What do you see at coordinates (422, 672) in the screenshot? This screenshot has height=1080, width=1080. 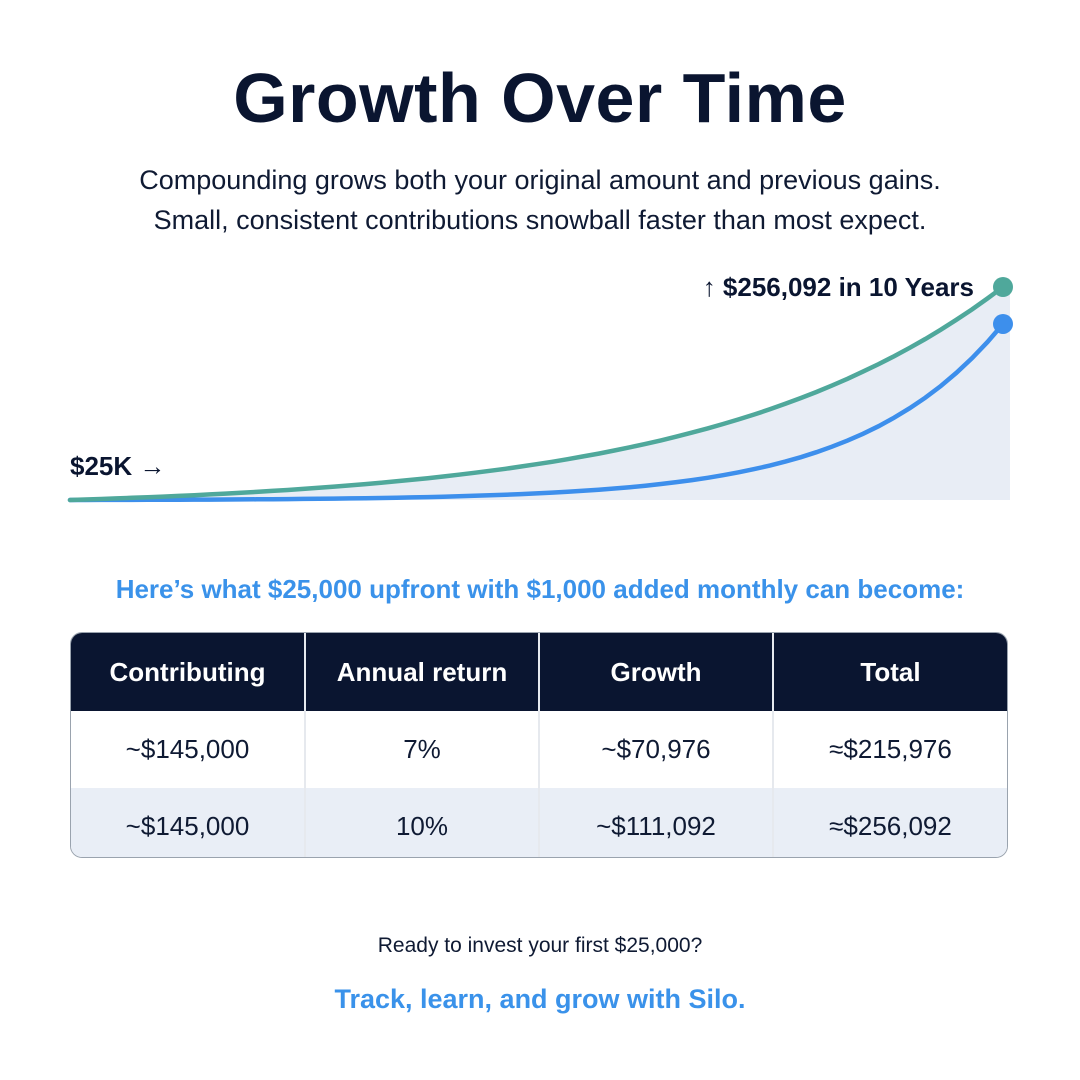 I see `header-annual-return: Annual return` at bounding box center [422, 672].